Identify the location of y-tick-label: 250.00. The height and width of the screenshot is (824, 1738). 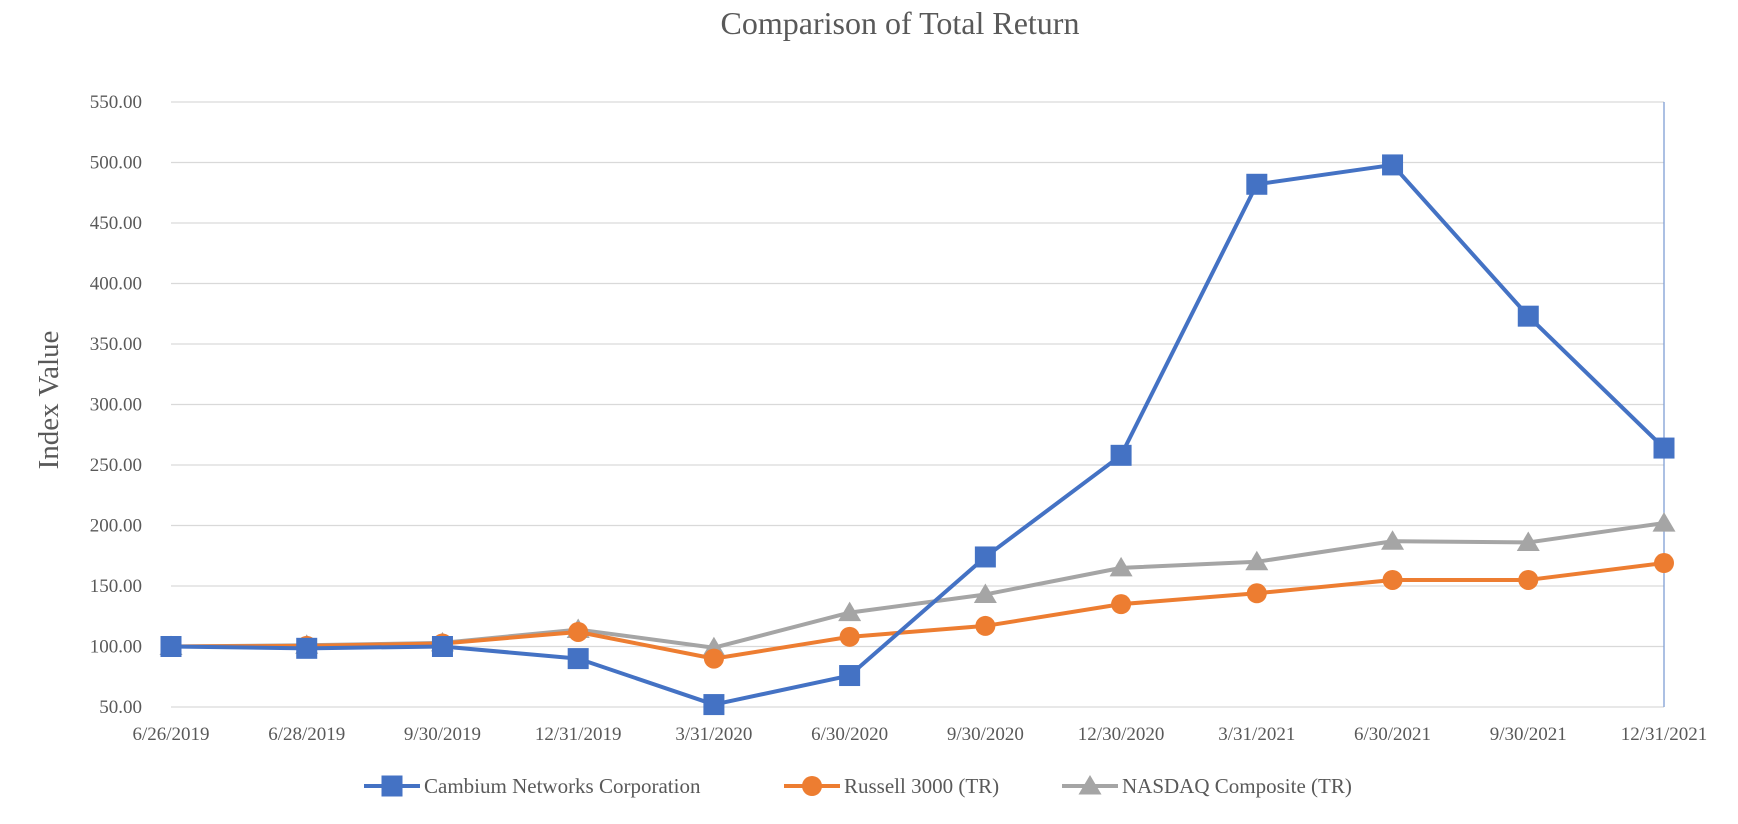
(116, 465).